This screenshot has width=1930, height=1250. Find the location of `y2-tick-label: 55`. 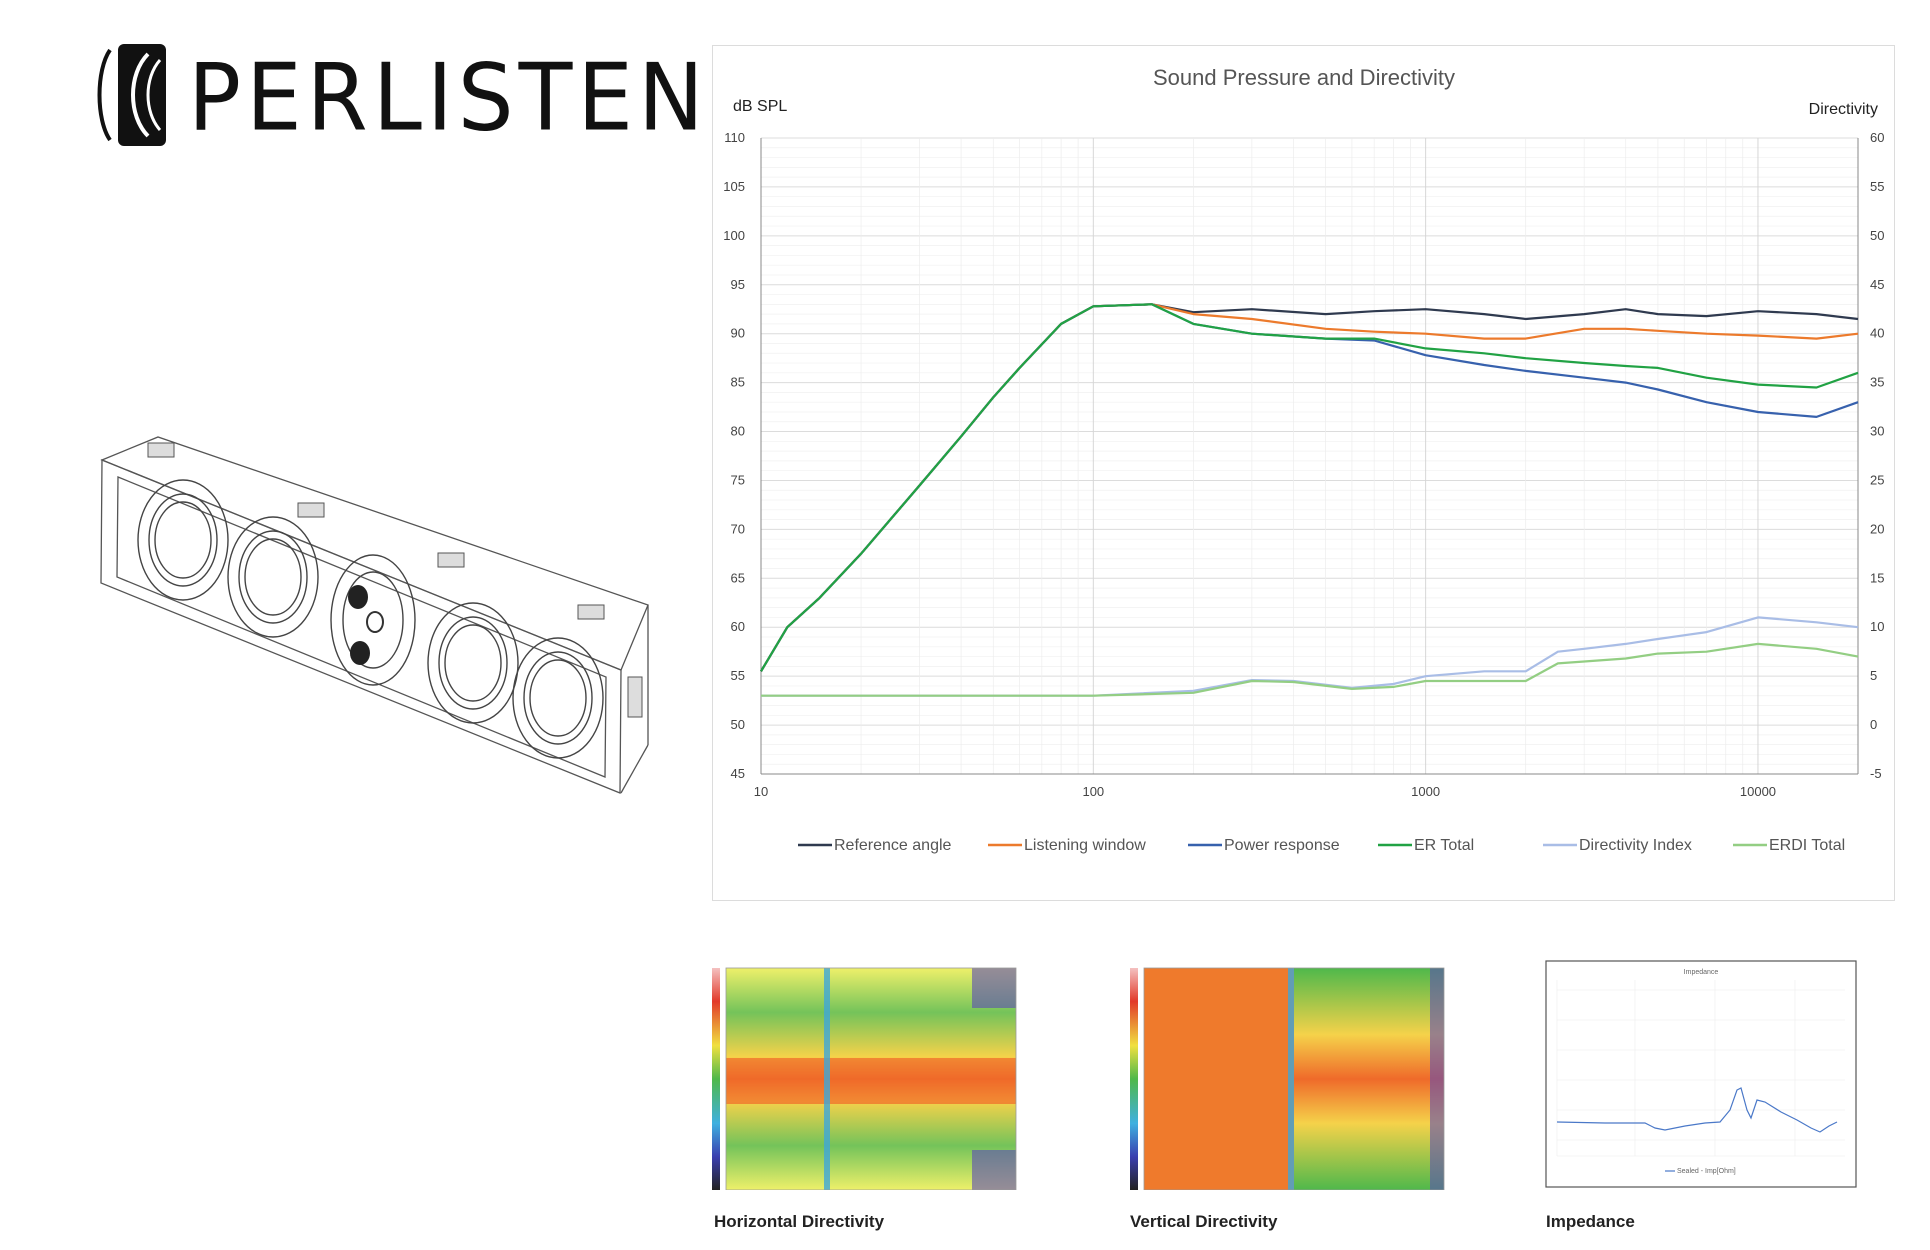

y2-tick-label: 55 is located at coordinates (1877, 186).